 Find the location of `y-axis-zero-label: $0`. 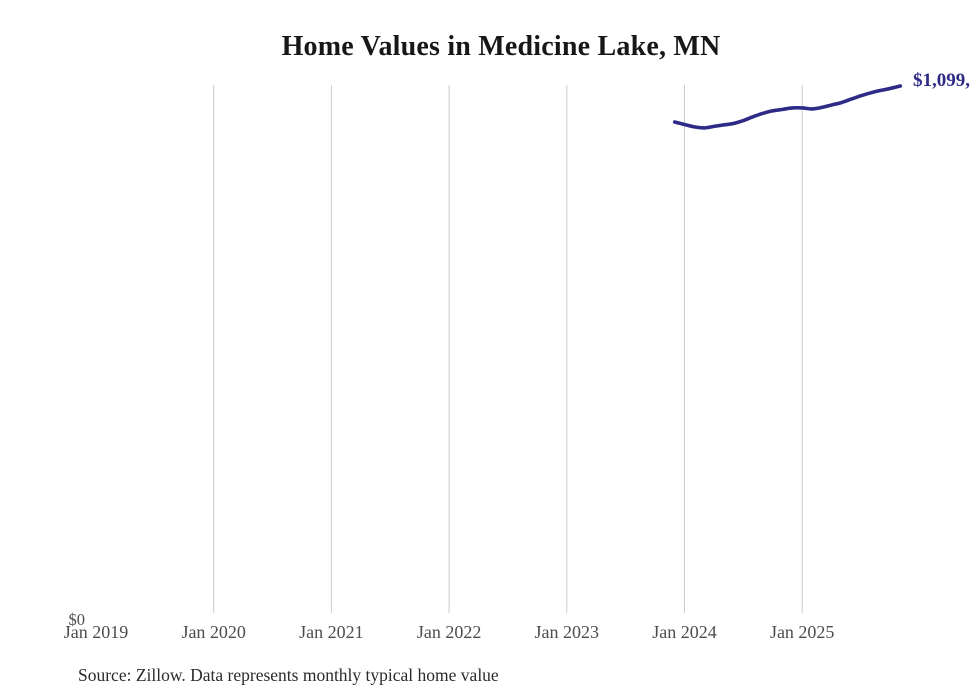

y-axis-zero-label: $0 is located at coordinates (77, 619).